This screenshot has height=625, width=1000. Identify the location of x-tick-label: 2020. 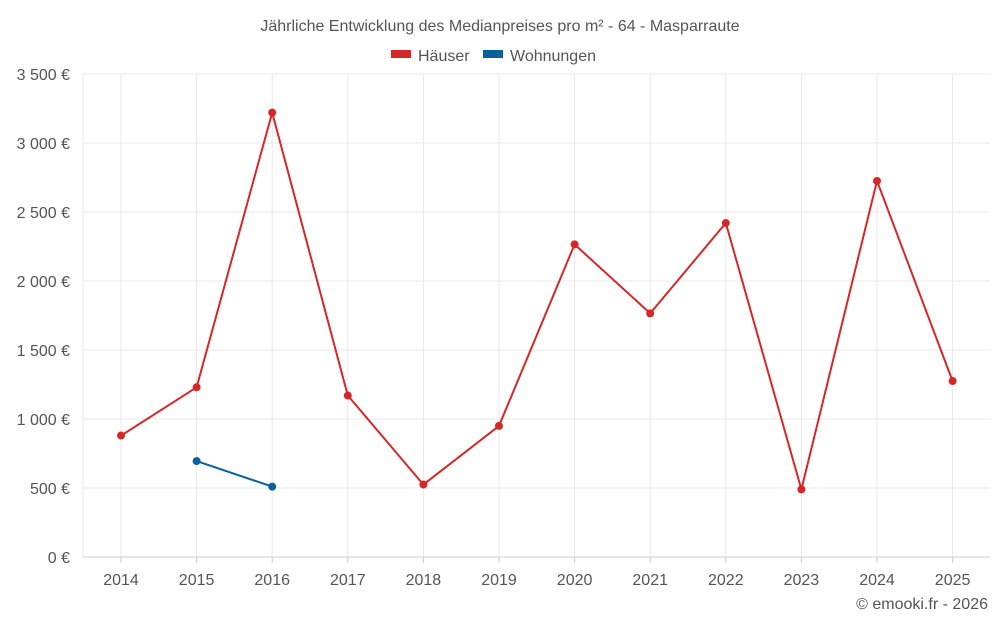
(575, 580).